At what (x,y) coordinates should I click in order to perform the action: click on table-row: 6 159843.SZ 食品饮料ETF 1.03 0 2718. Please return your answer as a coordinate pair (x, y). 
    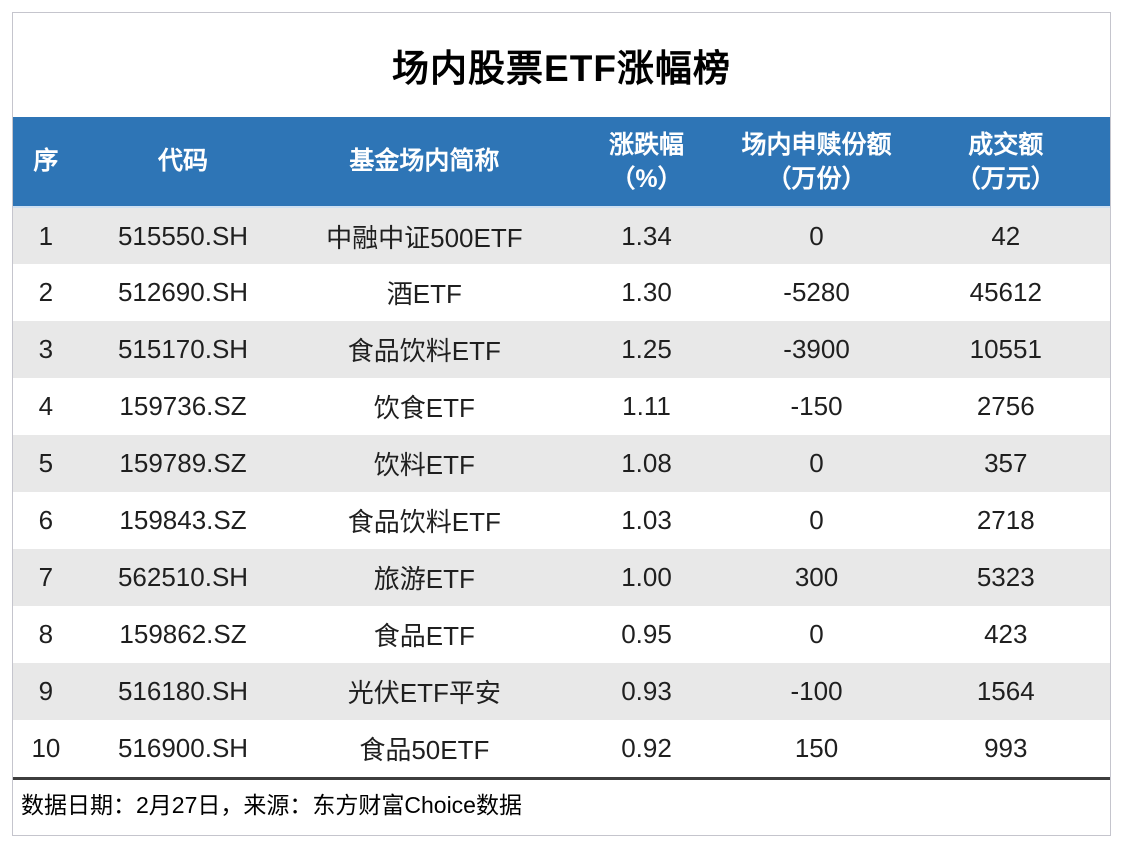
    Looking at the image, I should click on (561, 520).